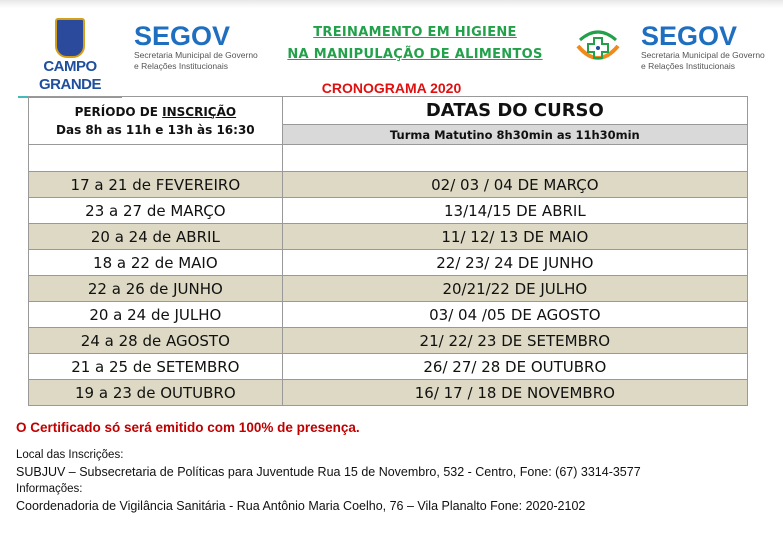 The width and height of the screenshot is (783, 545). Describe the element at coordinates (155, 262) in the screenshot. I see `inscription-period: 18 a 22 de MAIO` at that location.